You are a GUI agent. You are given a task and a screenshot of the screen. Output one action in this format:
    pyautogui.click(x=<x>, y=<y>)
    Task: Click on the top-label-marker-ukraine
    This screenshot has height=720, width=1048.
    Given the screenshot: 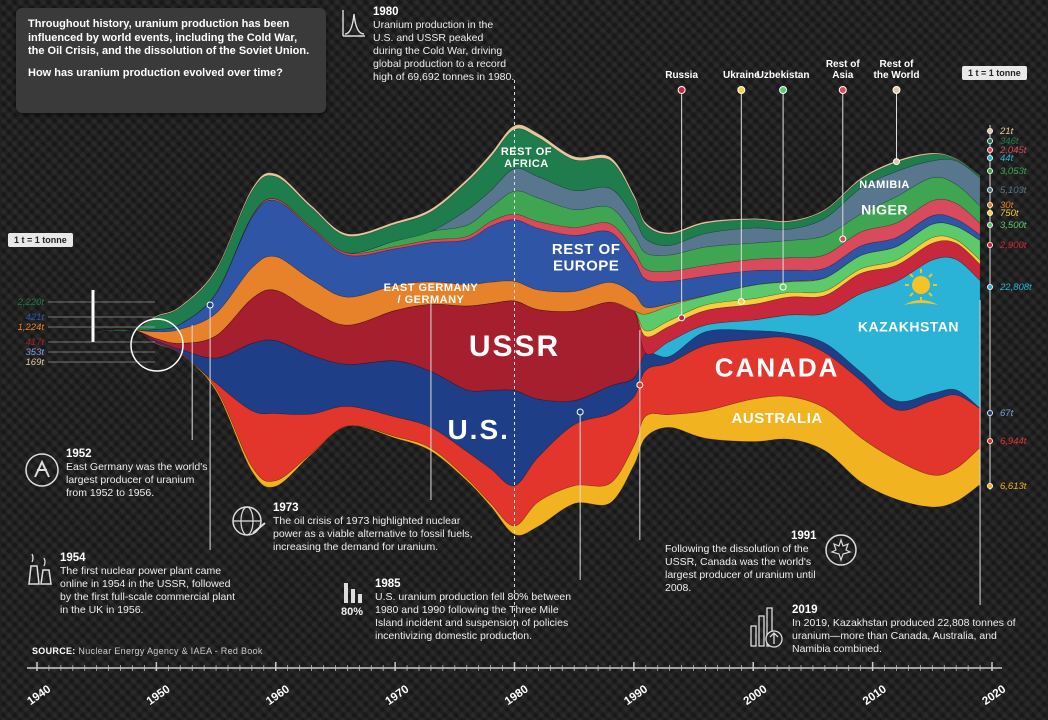 What is the action you would take?
    pyautogui.click(x=741, y=90)
    